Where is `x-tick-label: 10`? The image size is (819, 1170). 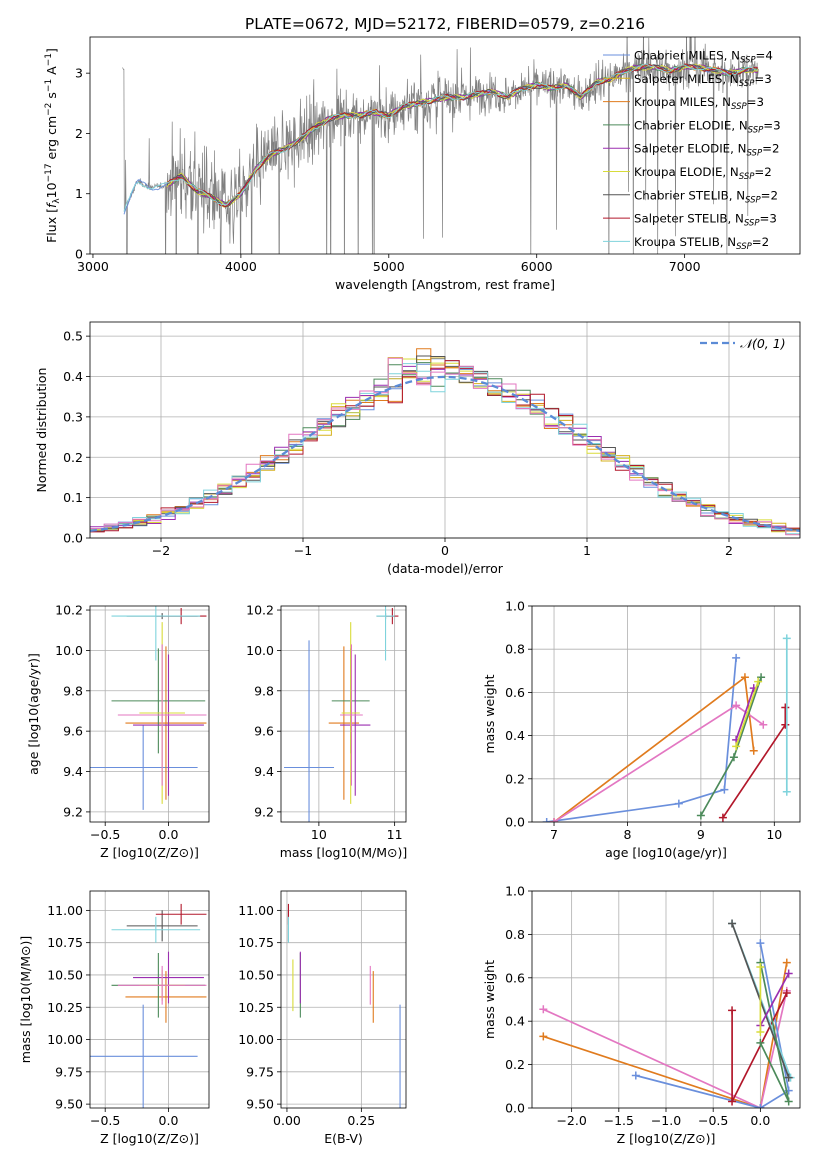 x-tick-label: 10 is located at coordinates (774, 834).